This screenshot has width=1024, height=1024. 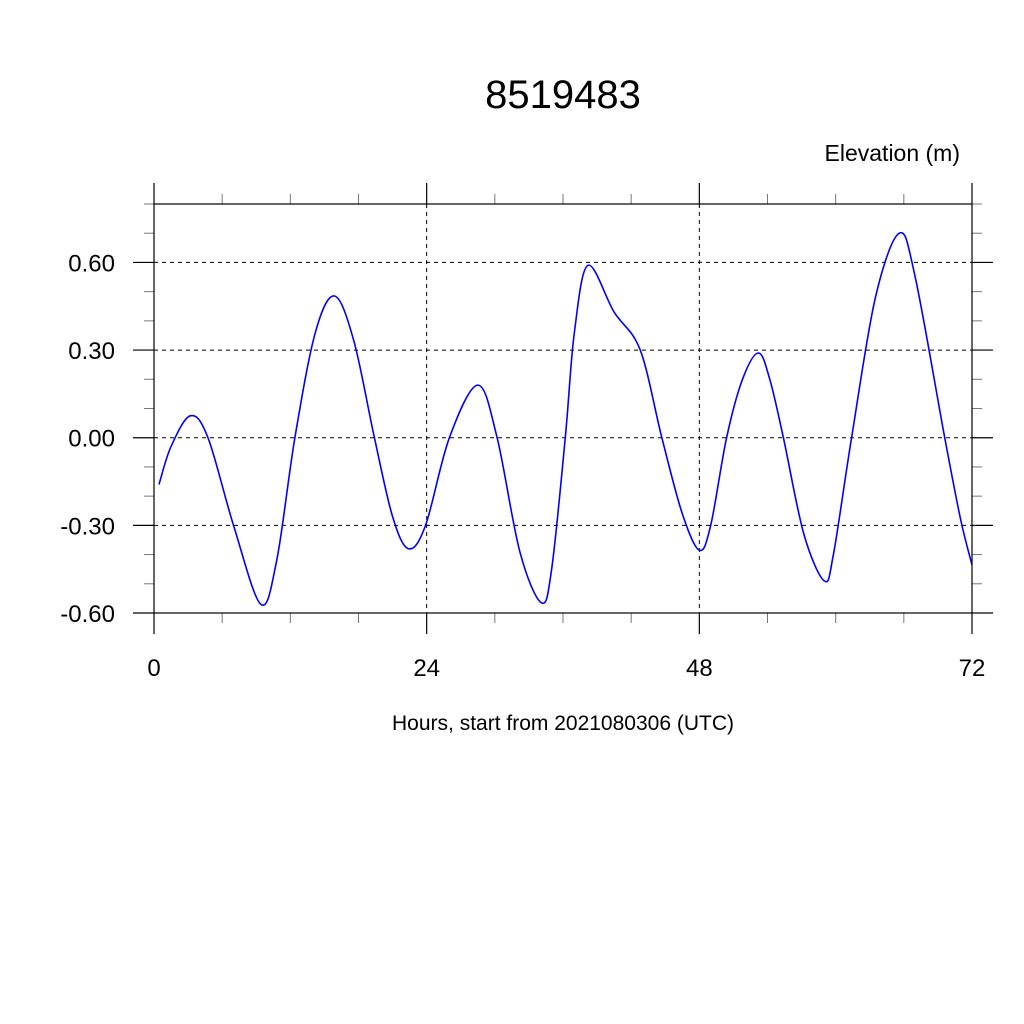 I want to click on chart-title: 8519483, so click(x=563, y=95).